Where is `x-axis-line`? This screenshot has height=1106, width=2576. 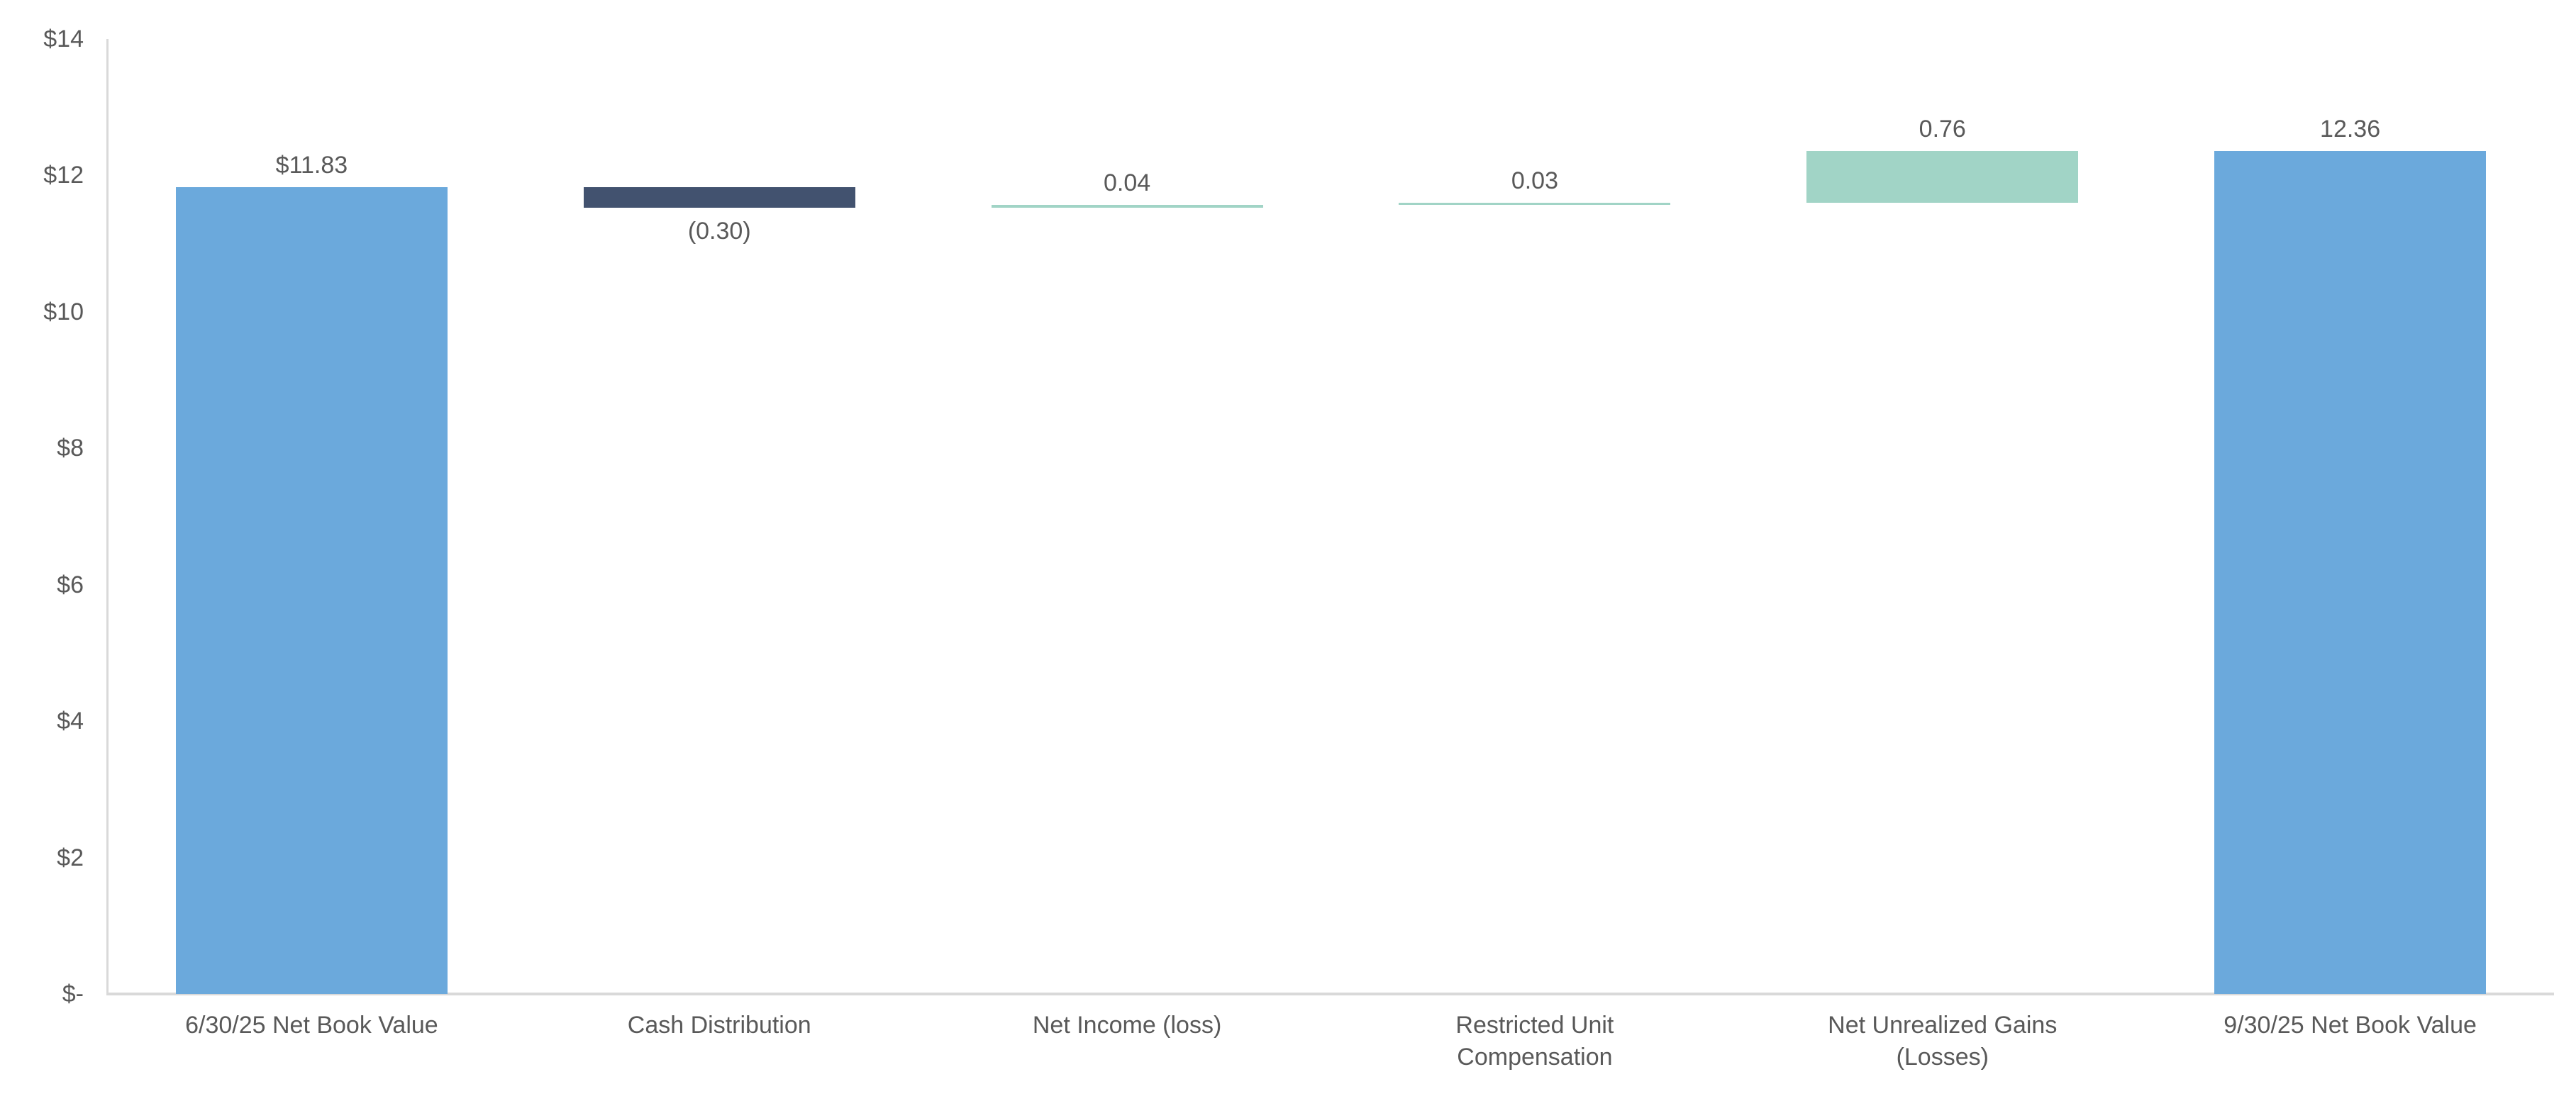 x-axis-line is located at coordinates (1330, 994).